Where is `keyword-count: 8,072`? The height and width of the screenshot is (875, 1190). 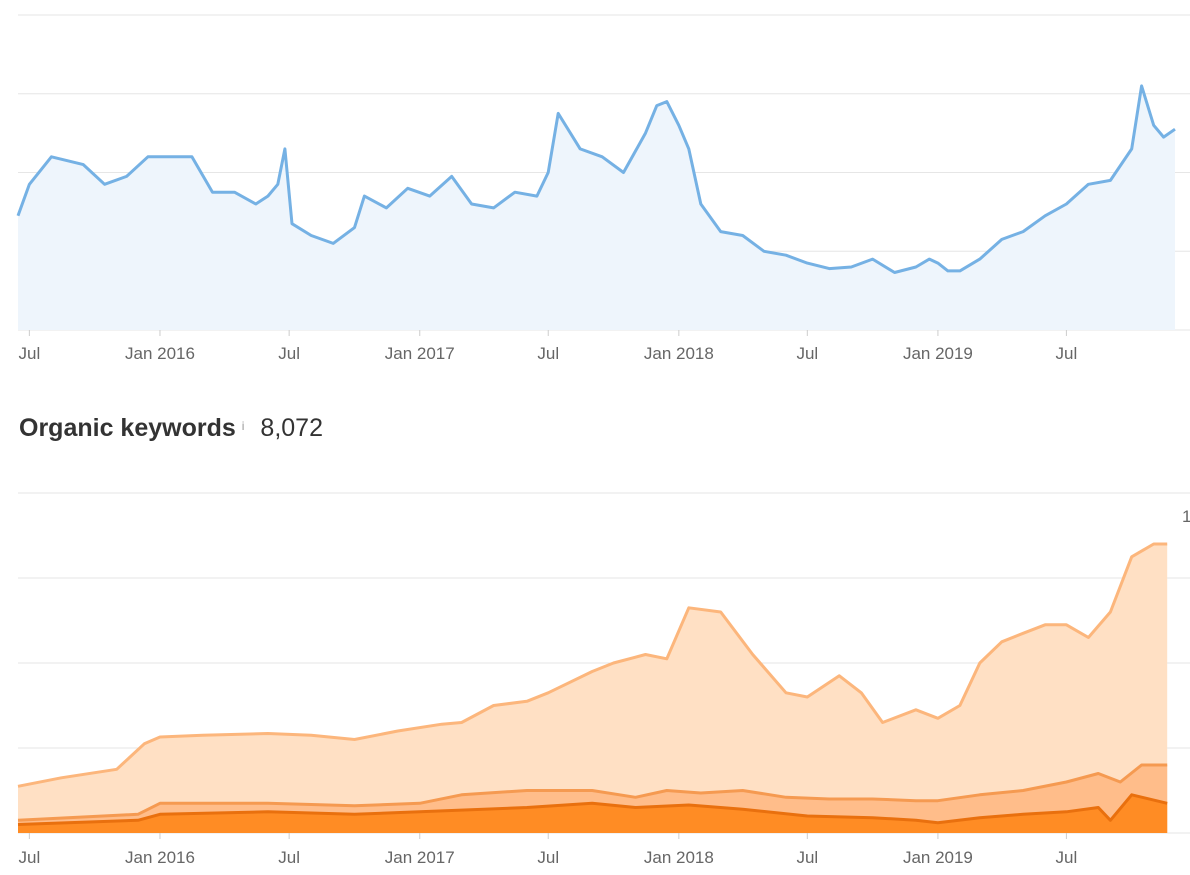 keyword-count: 8,072 is located at coordinates (291, 428).